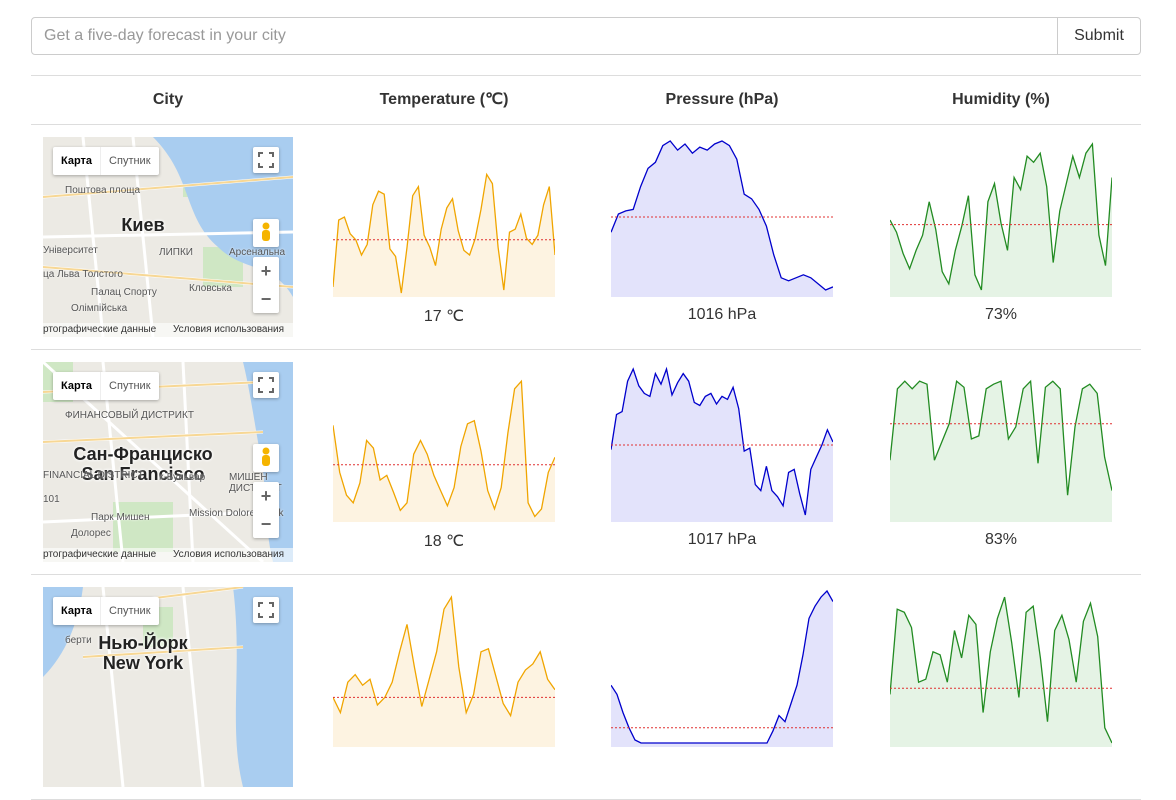 This screenshot has height=800, width=1176. I want to click on header-temperature: Temperature (℃), so click(444, 99).